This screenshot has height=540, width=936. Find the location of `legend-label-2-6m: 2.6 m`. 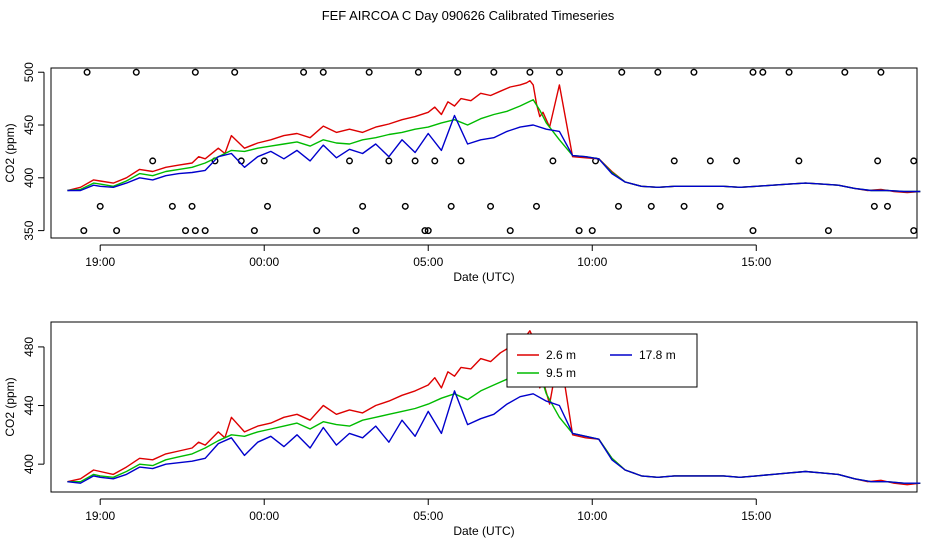

legend-label-2-6m: 2.6 m is located at coordinates (561, 355).